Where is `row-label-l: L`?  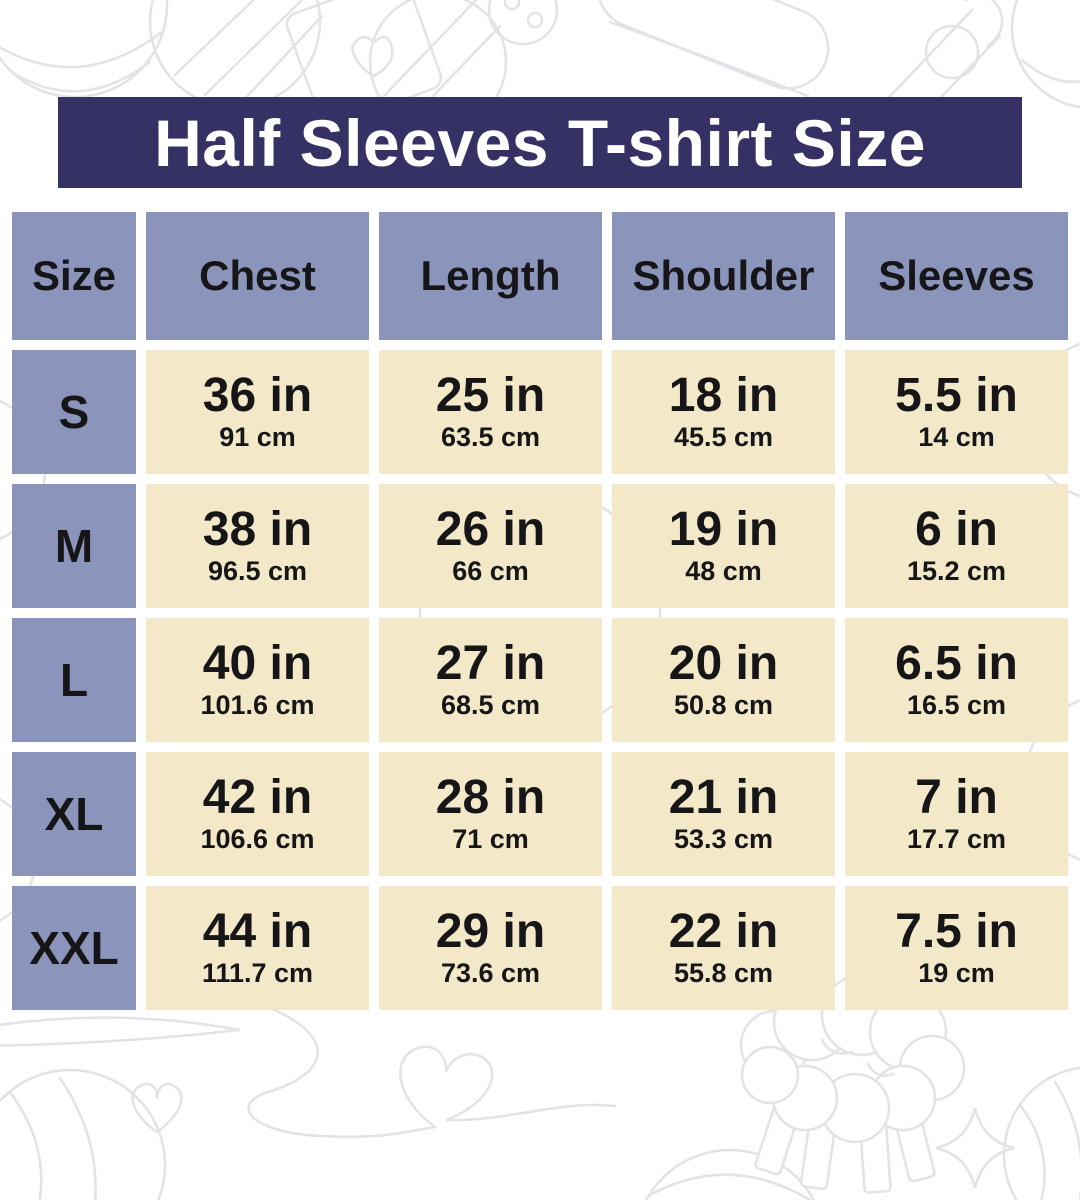 row-label-l: L is located at coordinates (74, 680).